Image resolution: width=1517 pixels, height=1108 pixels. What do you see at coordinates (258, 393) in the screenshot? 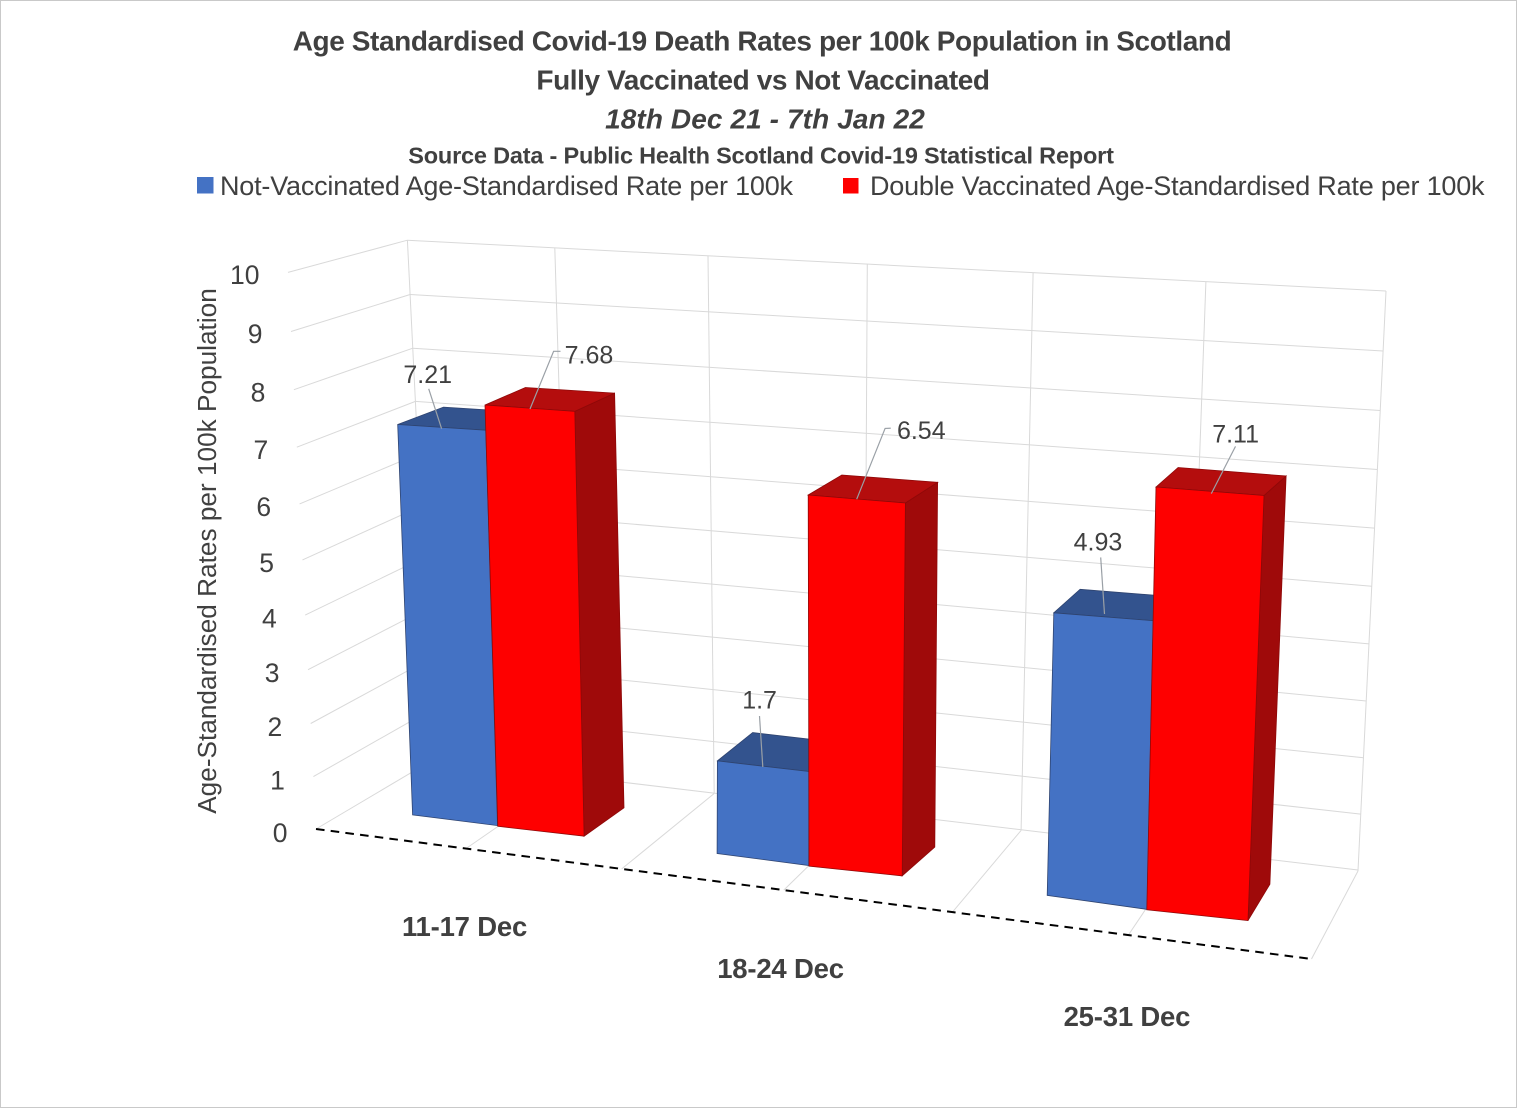
I see `svg-text: 8` at bounding box center [258, 393].